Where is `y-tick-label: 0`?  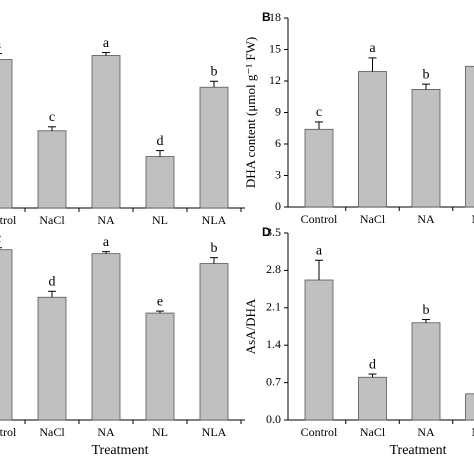 y-tick-label: 0 is located at coordinates (278, 206).